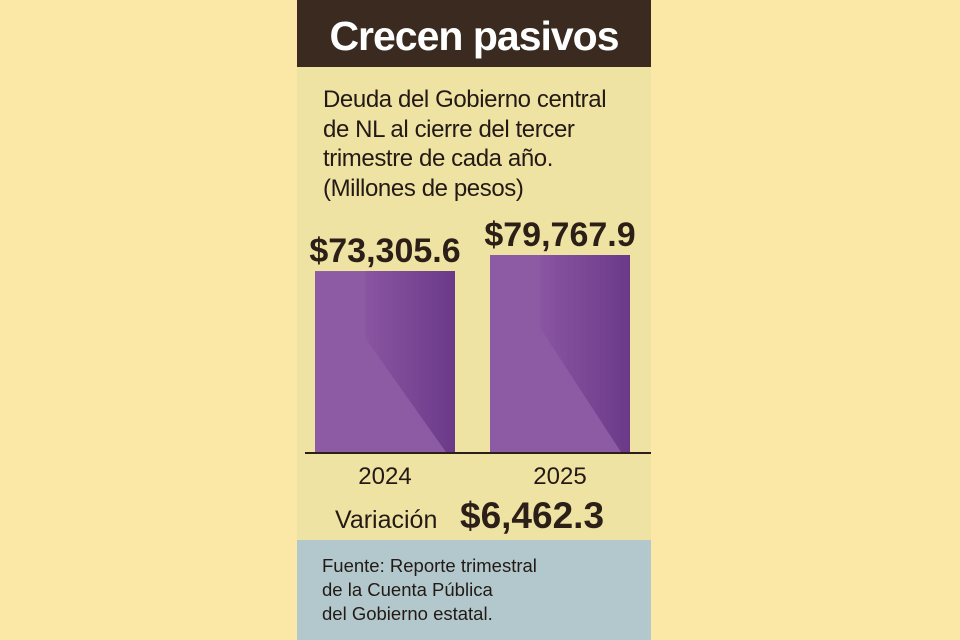 This screenshot has width=960, height=640. I want to click on subtitle-line: Deuda del Gobierno central, so click(465, 99).